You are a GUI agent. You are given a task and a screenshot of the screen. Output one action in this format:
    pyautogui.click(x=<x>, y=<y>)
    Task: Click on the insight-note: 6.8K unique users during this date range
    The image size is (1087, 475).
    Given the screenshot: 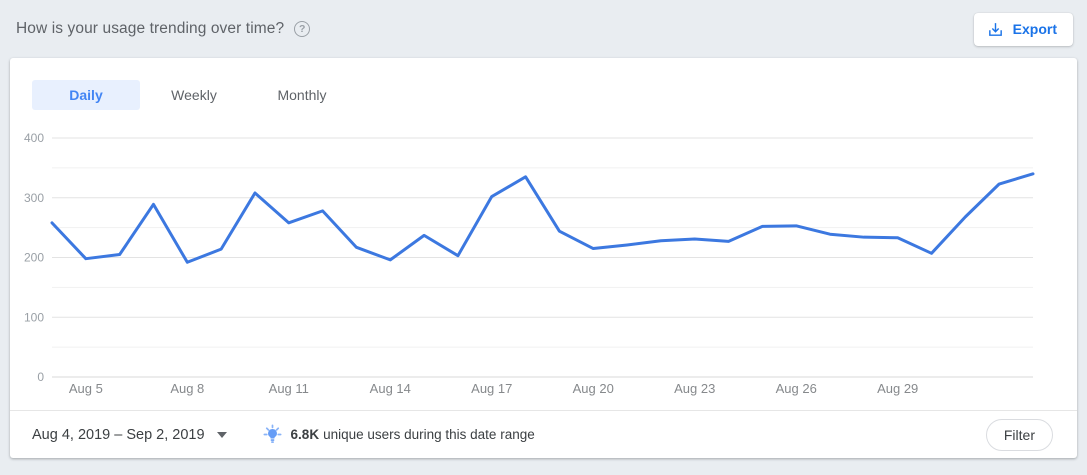 What is the action you would take?
    pyautogui.click(x=398, y=434)
    